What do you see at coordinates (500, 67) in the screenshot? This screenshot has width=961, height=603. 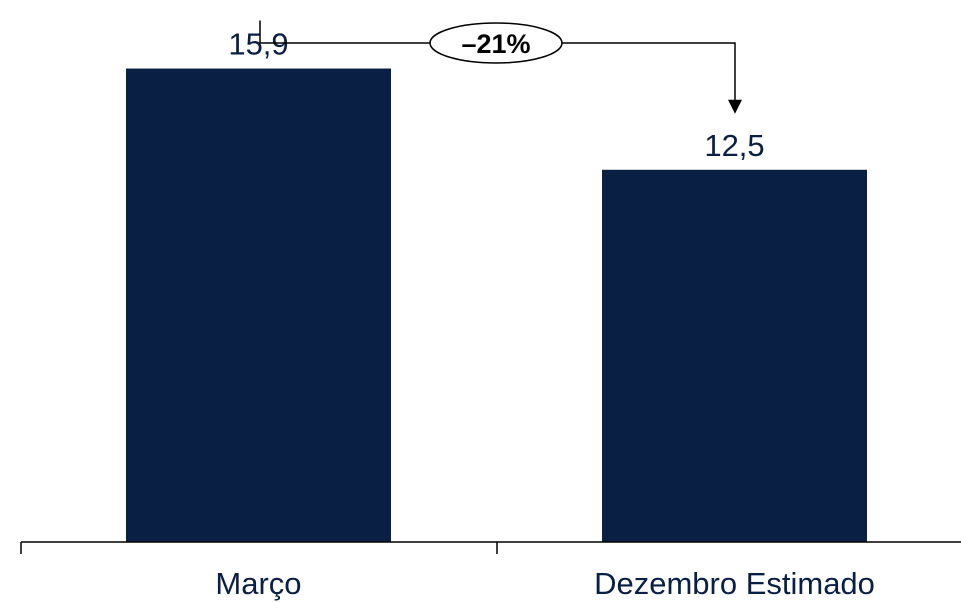 I see `change-annotation: –21%` at bounding box center [500, 67].